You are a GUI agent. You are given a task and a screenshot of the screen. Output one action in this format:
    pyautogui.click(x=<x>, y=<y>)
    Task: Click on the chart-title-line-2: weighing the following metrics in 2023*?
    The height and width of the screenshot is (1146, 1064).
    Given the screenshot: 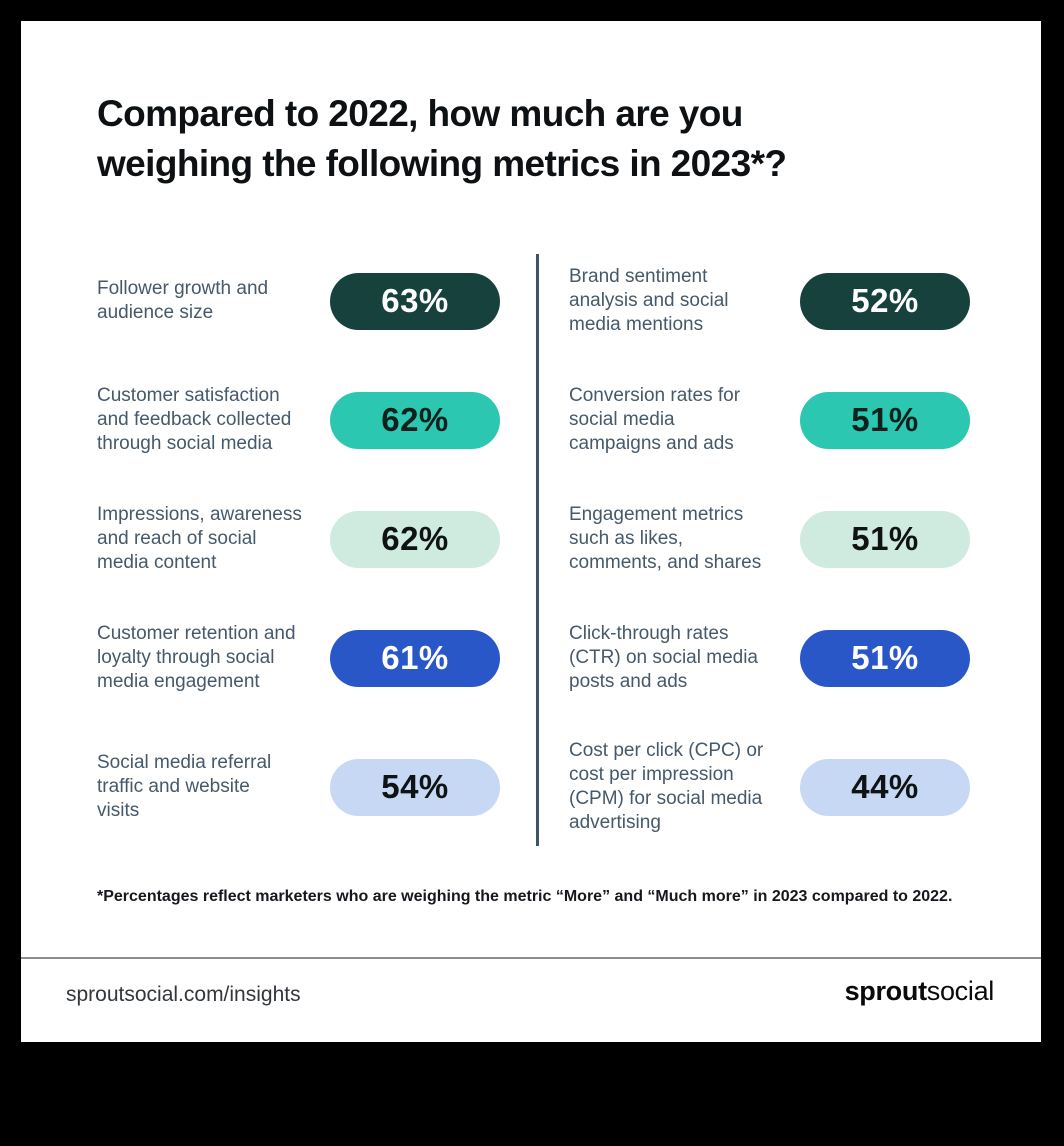 What is the action you would take?
    pyautogui.click(x=442, y=163)
    